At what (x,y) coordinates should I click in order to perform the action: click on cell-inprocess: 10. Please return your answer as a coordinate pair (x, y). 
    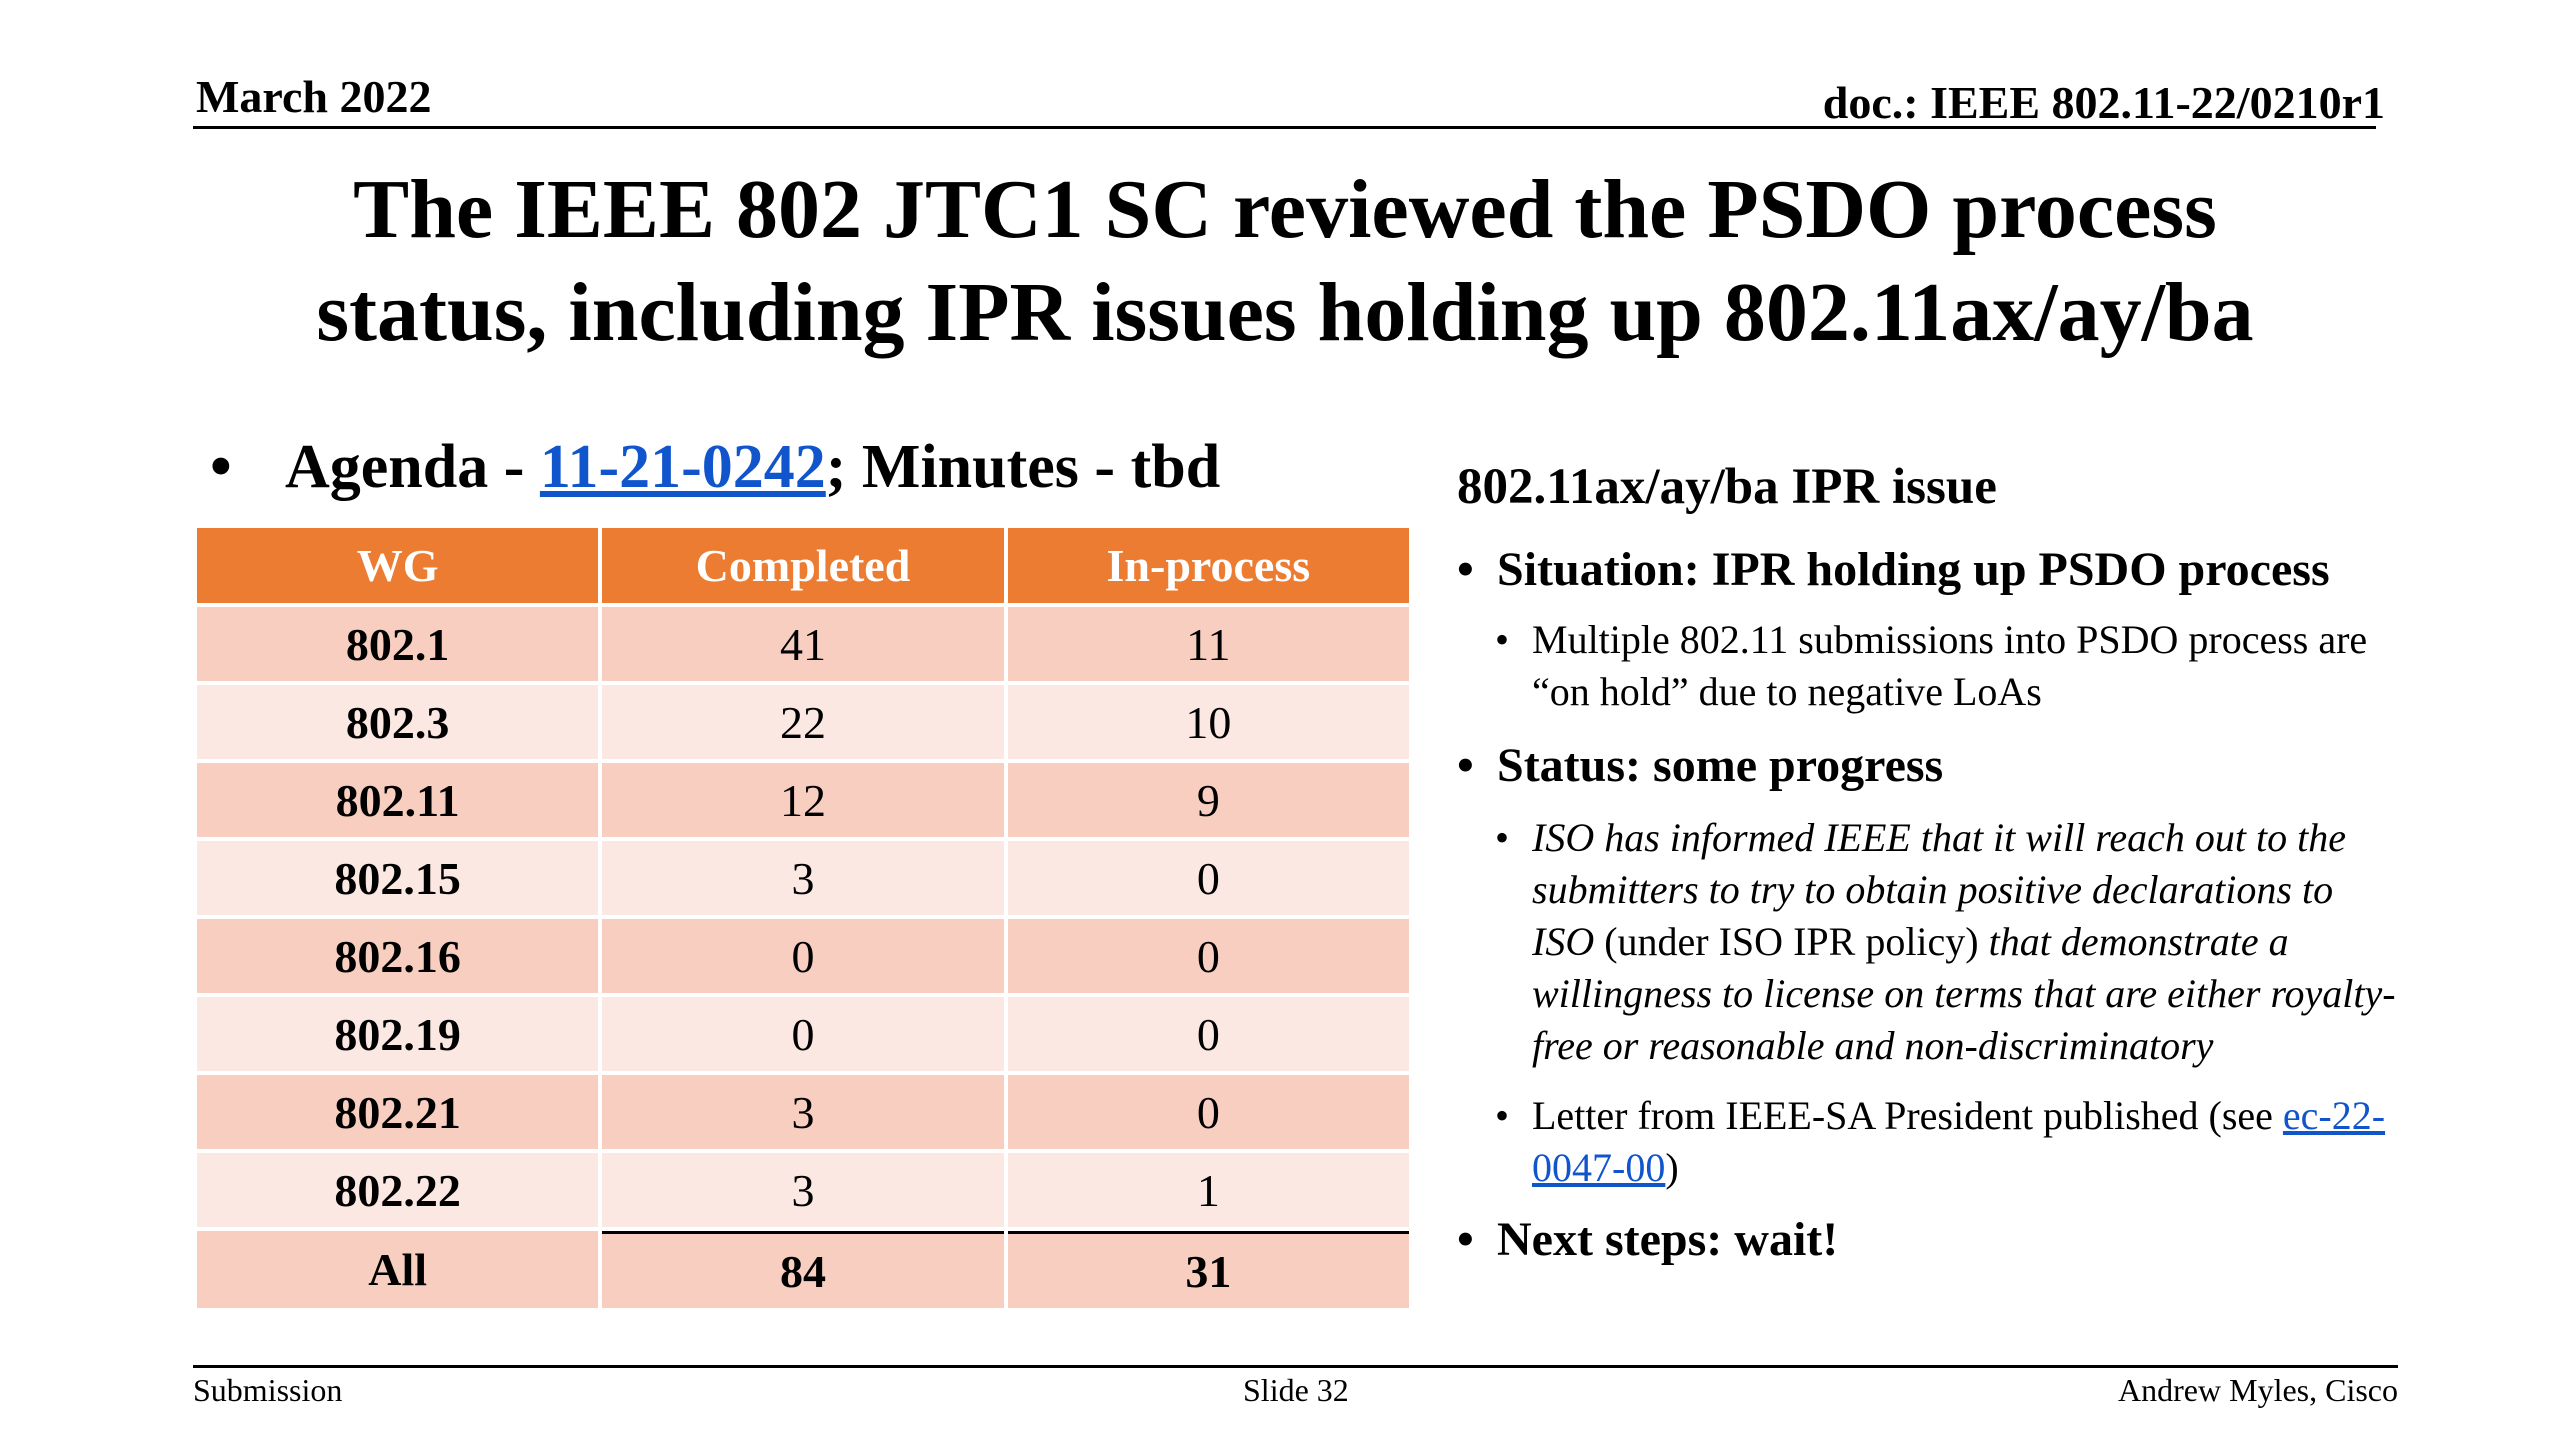
    Looking at the image, I should click on (1208, 724).